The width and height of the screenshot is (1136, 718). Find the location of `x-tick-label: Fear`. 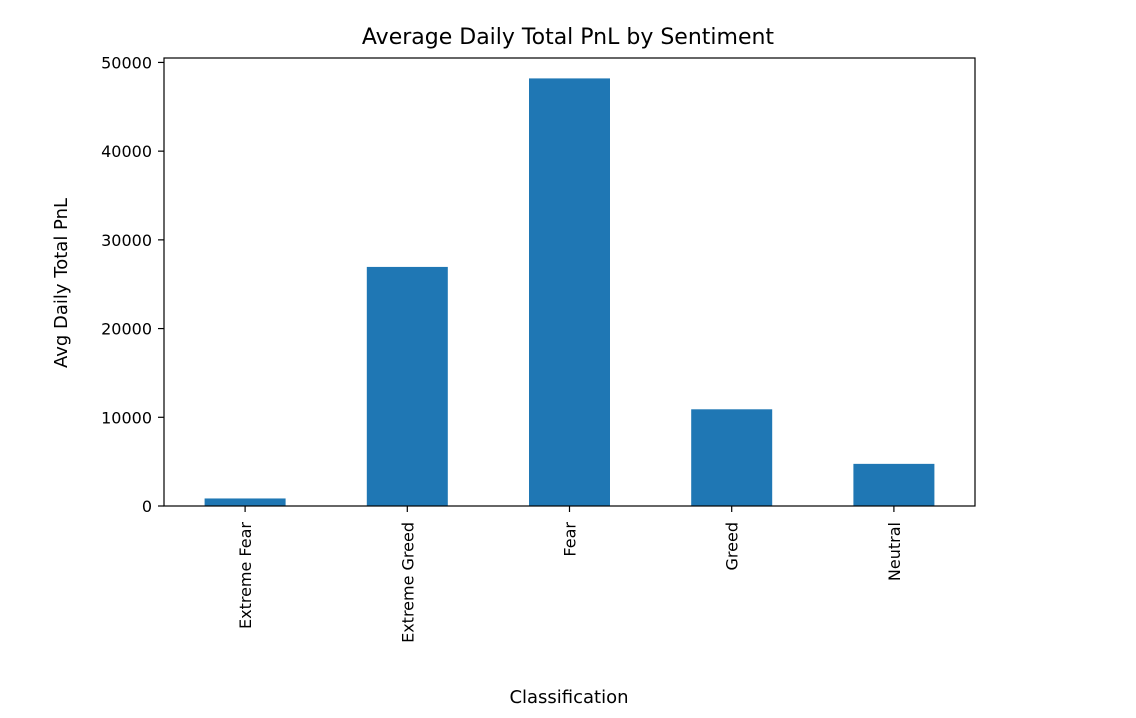

x-tick-label: Fear is located at coordinates (570, 539).